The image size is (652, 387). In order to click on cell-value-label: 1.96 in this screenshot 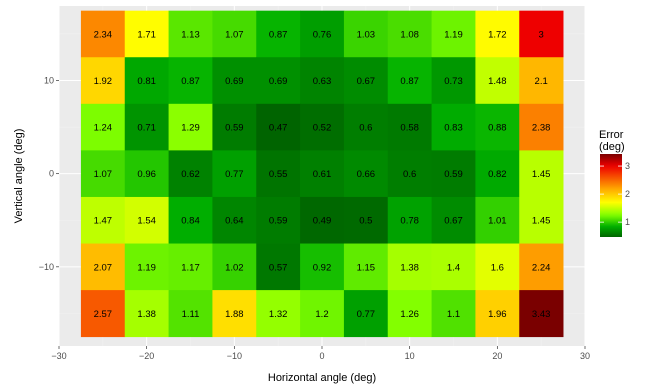, I will do `click(497, 314)`.